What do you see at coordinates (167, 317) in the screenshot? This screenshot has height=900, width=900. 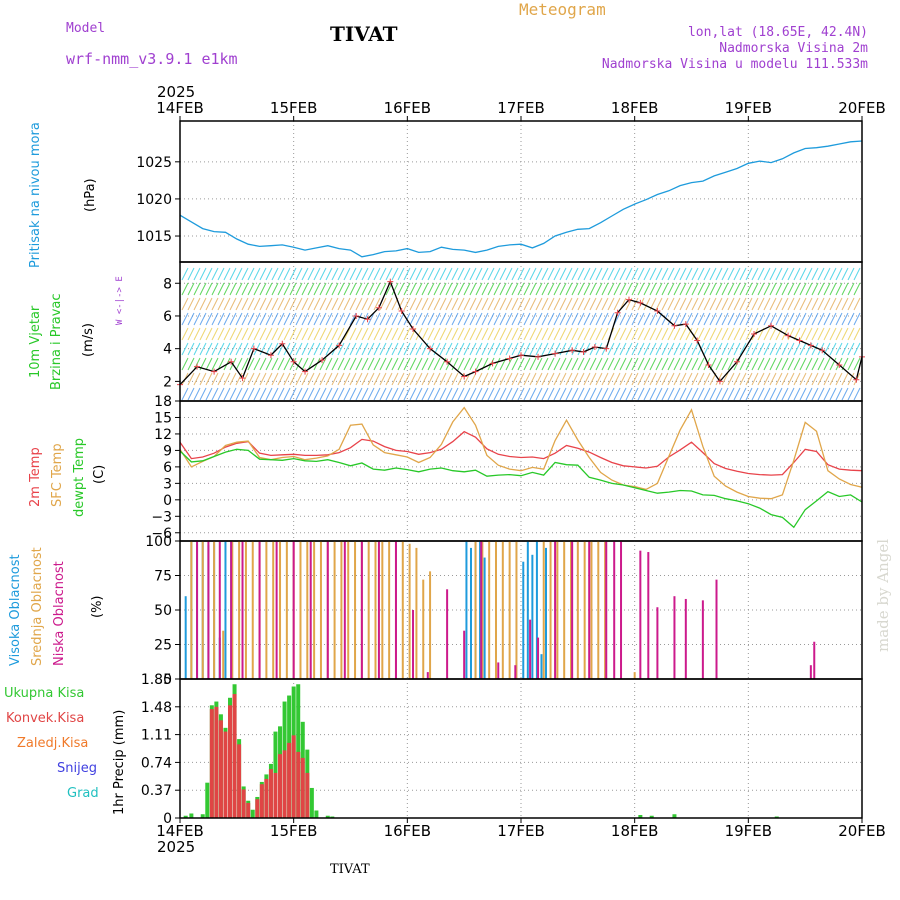 I see `y-tick-label-wind: 6` at bounding box center [167, 317].